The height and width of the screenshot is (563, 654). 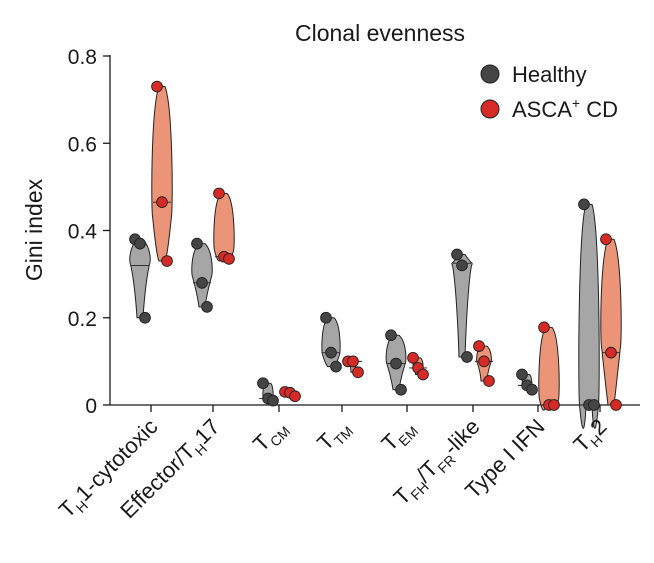 What do you see at coordinates (592, 437) in the screenshot?
I see `x-tick-label: TH2` at bounding box center [592, 437].